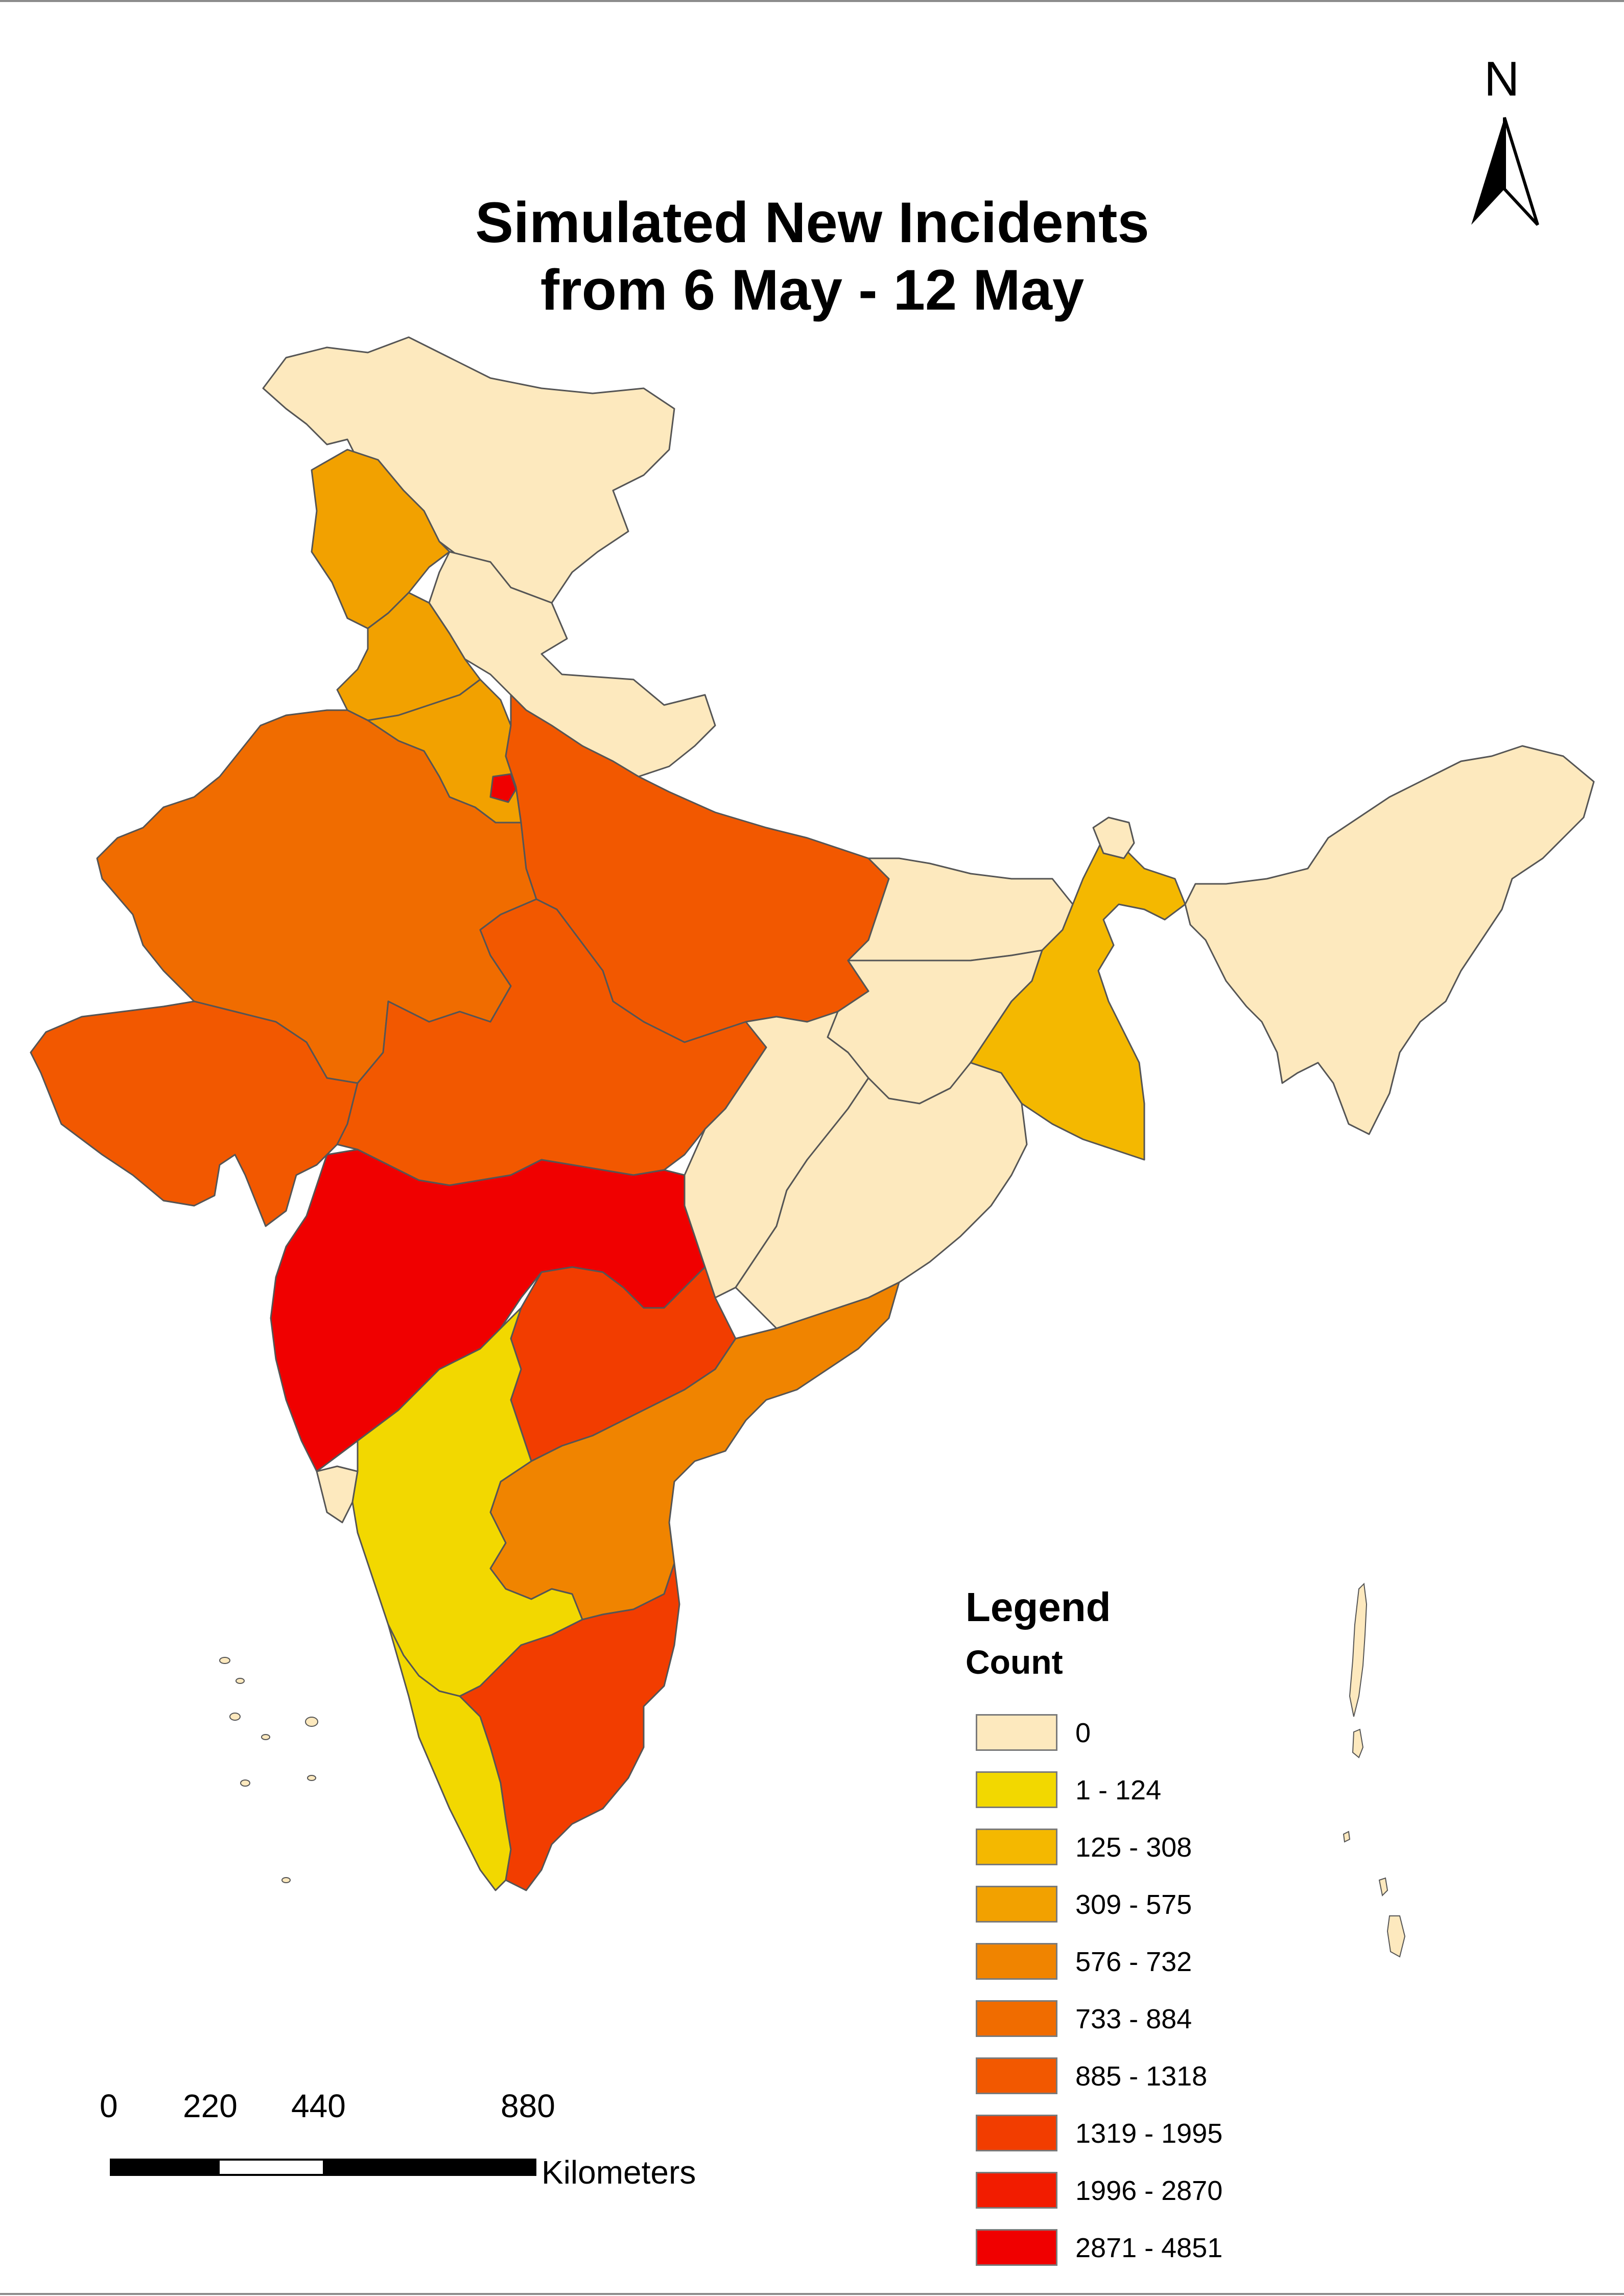 The height and width of the screenshot is (2296, 1624). I want to click on map-title-line-2: from 6 May - 12 May, so click(812, 290).